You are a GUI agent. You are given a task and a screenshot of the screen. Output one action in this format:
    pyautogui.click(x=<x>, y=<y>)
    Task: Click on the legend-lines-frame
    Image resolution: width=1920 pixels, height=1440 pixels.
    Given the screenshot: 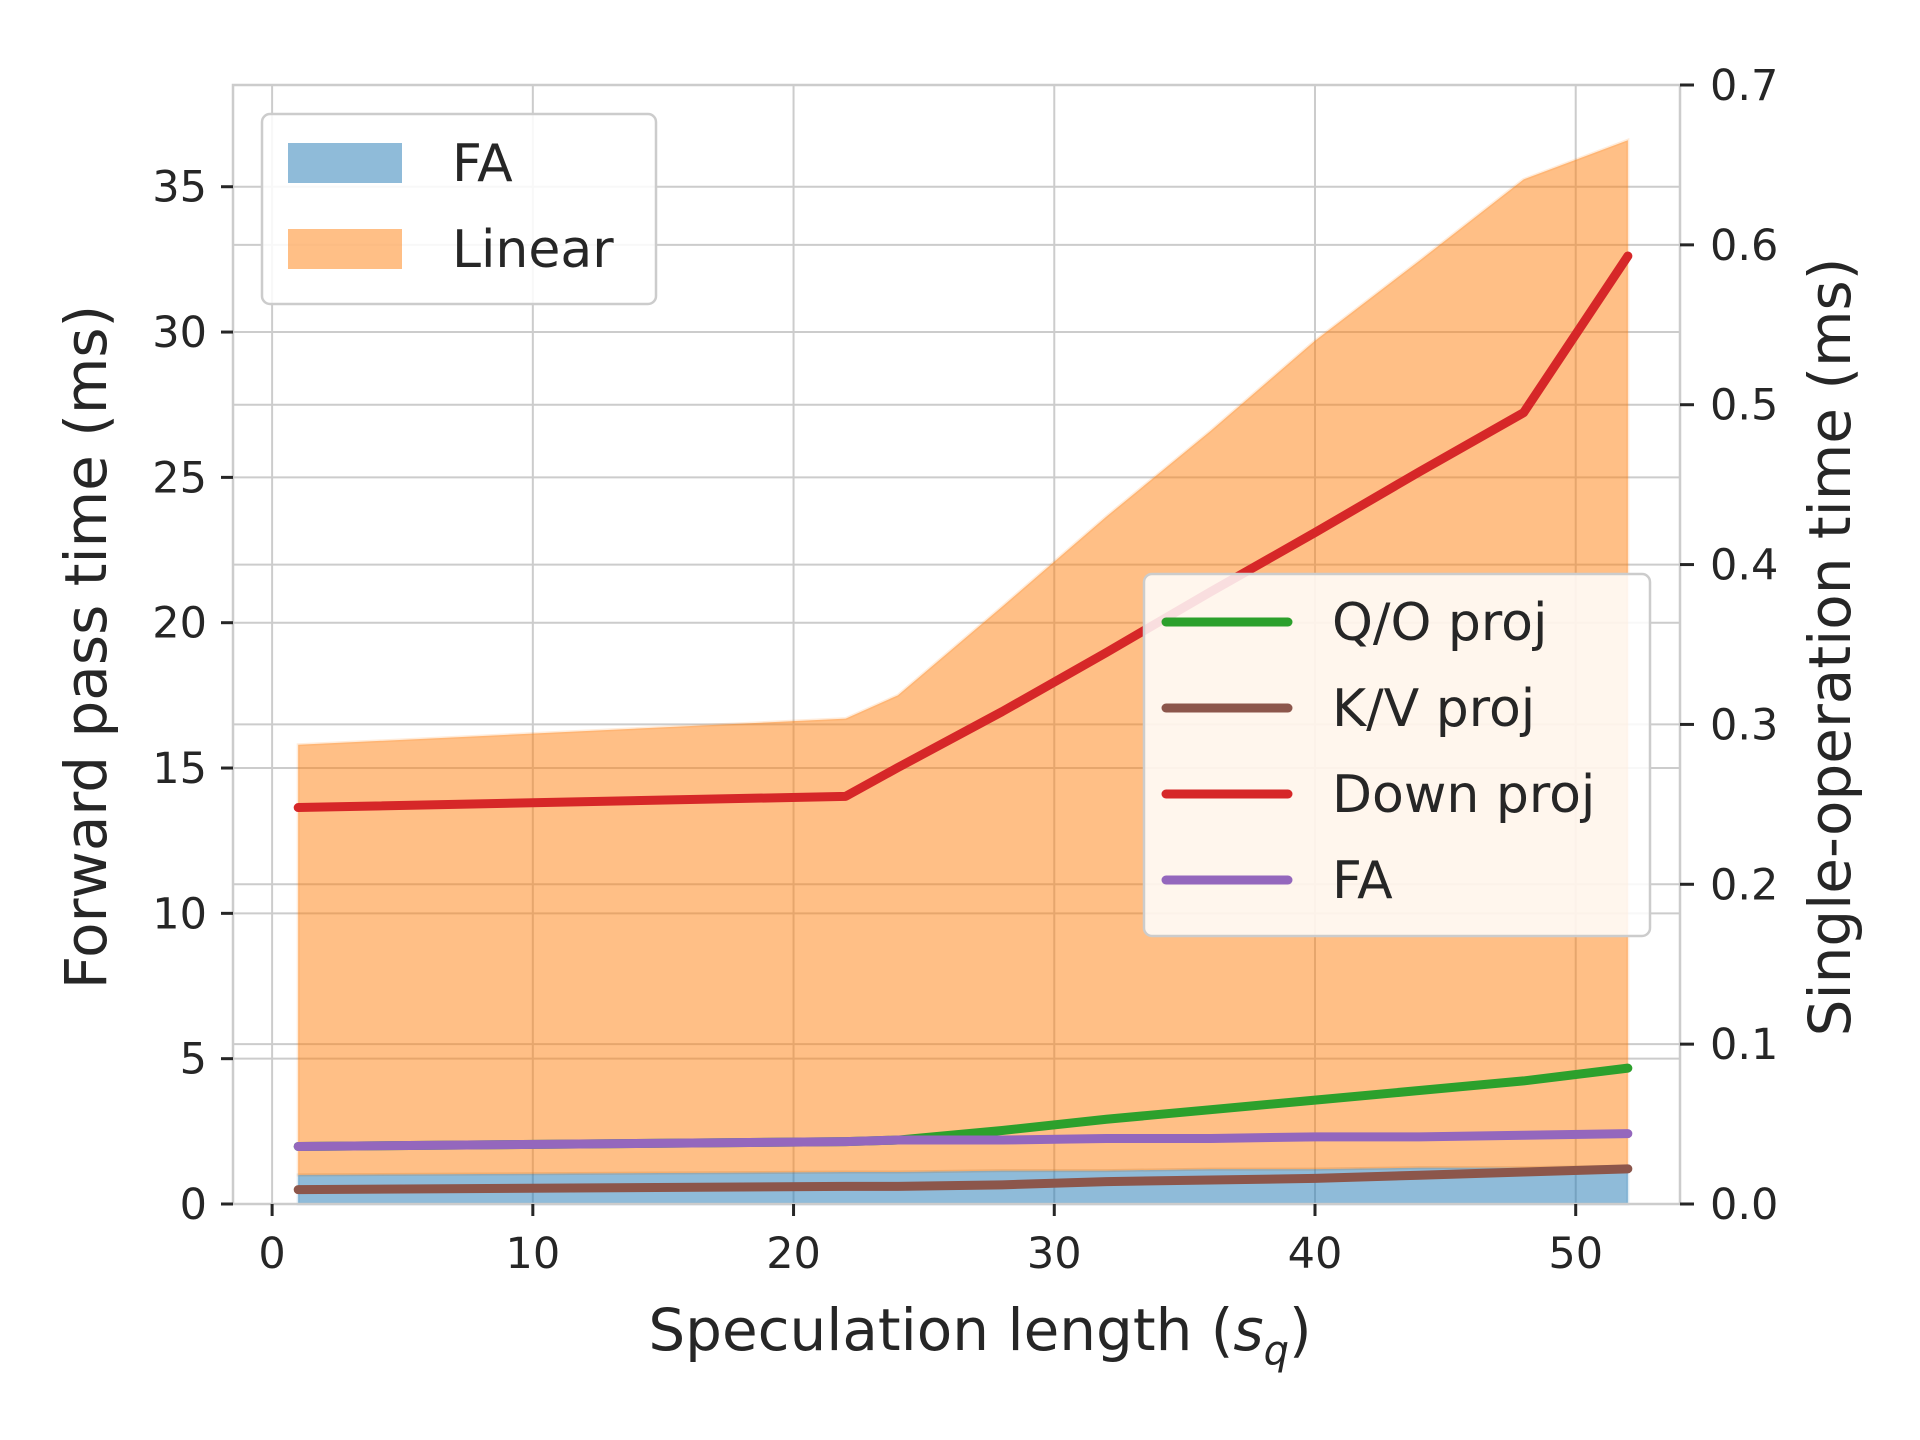 What is the action you would take?
    pyautogui.click(x=1397, y=755)
    